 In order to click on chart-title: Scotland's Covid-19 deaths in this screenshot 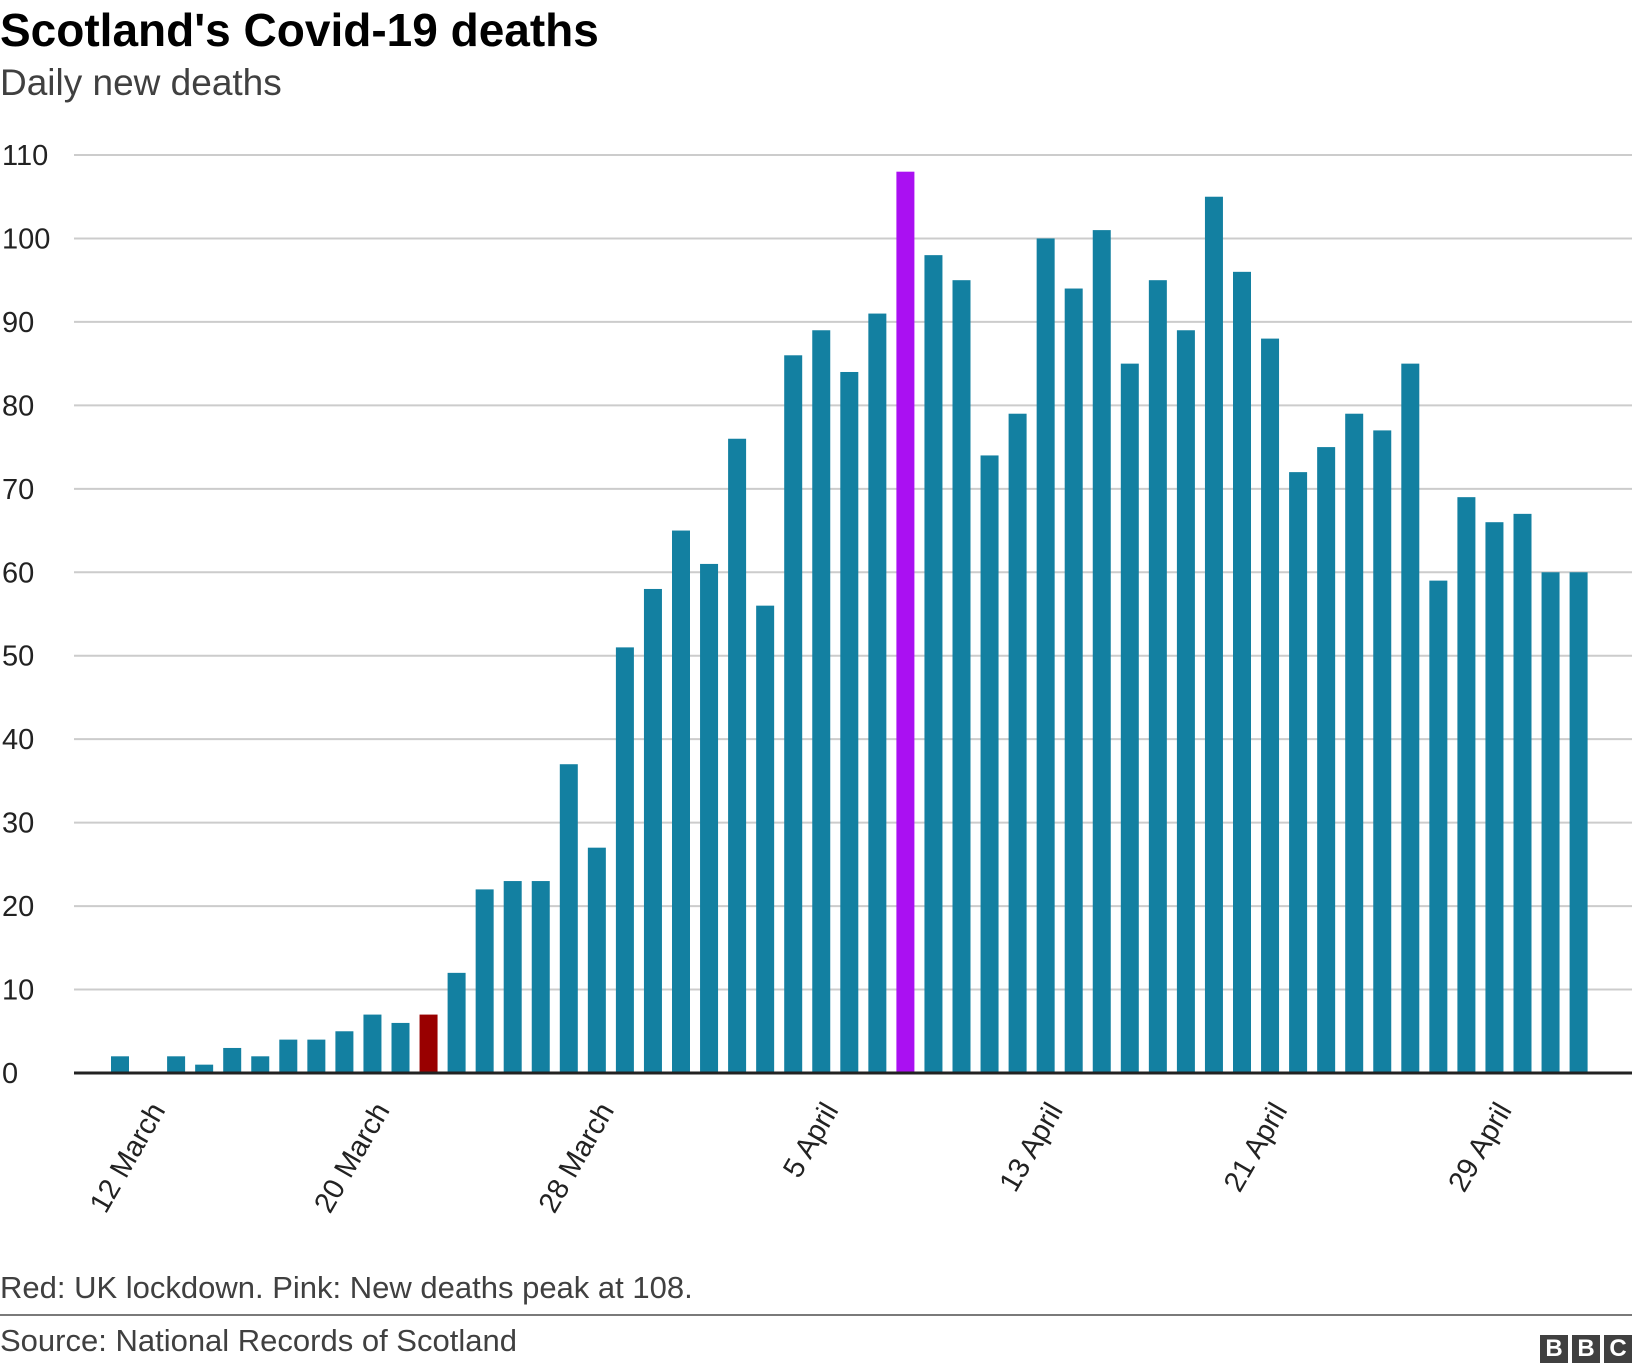, I will do `click(299, 30)`.